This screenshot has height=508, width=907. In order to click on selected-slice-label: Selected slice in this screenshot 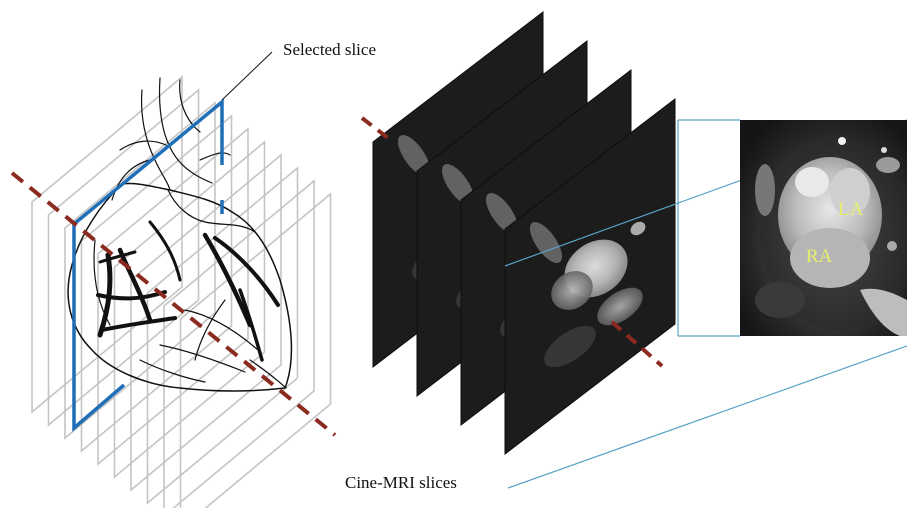, I will do `click(329, 49)`.